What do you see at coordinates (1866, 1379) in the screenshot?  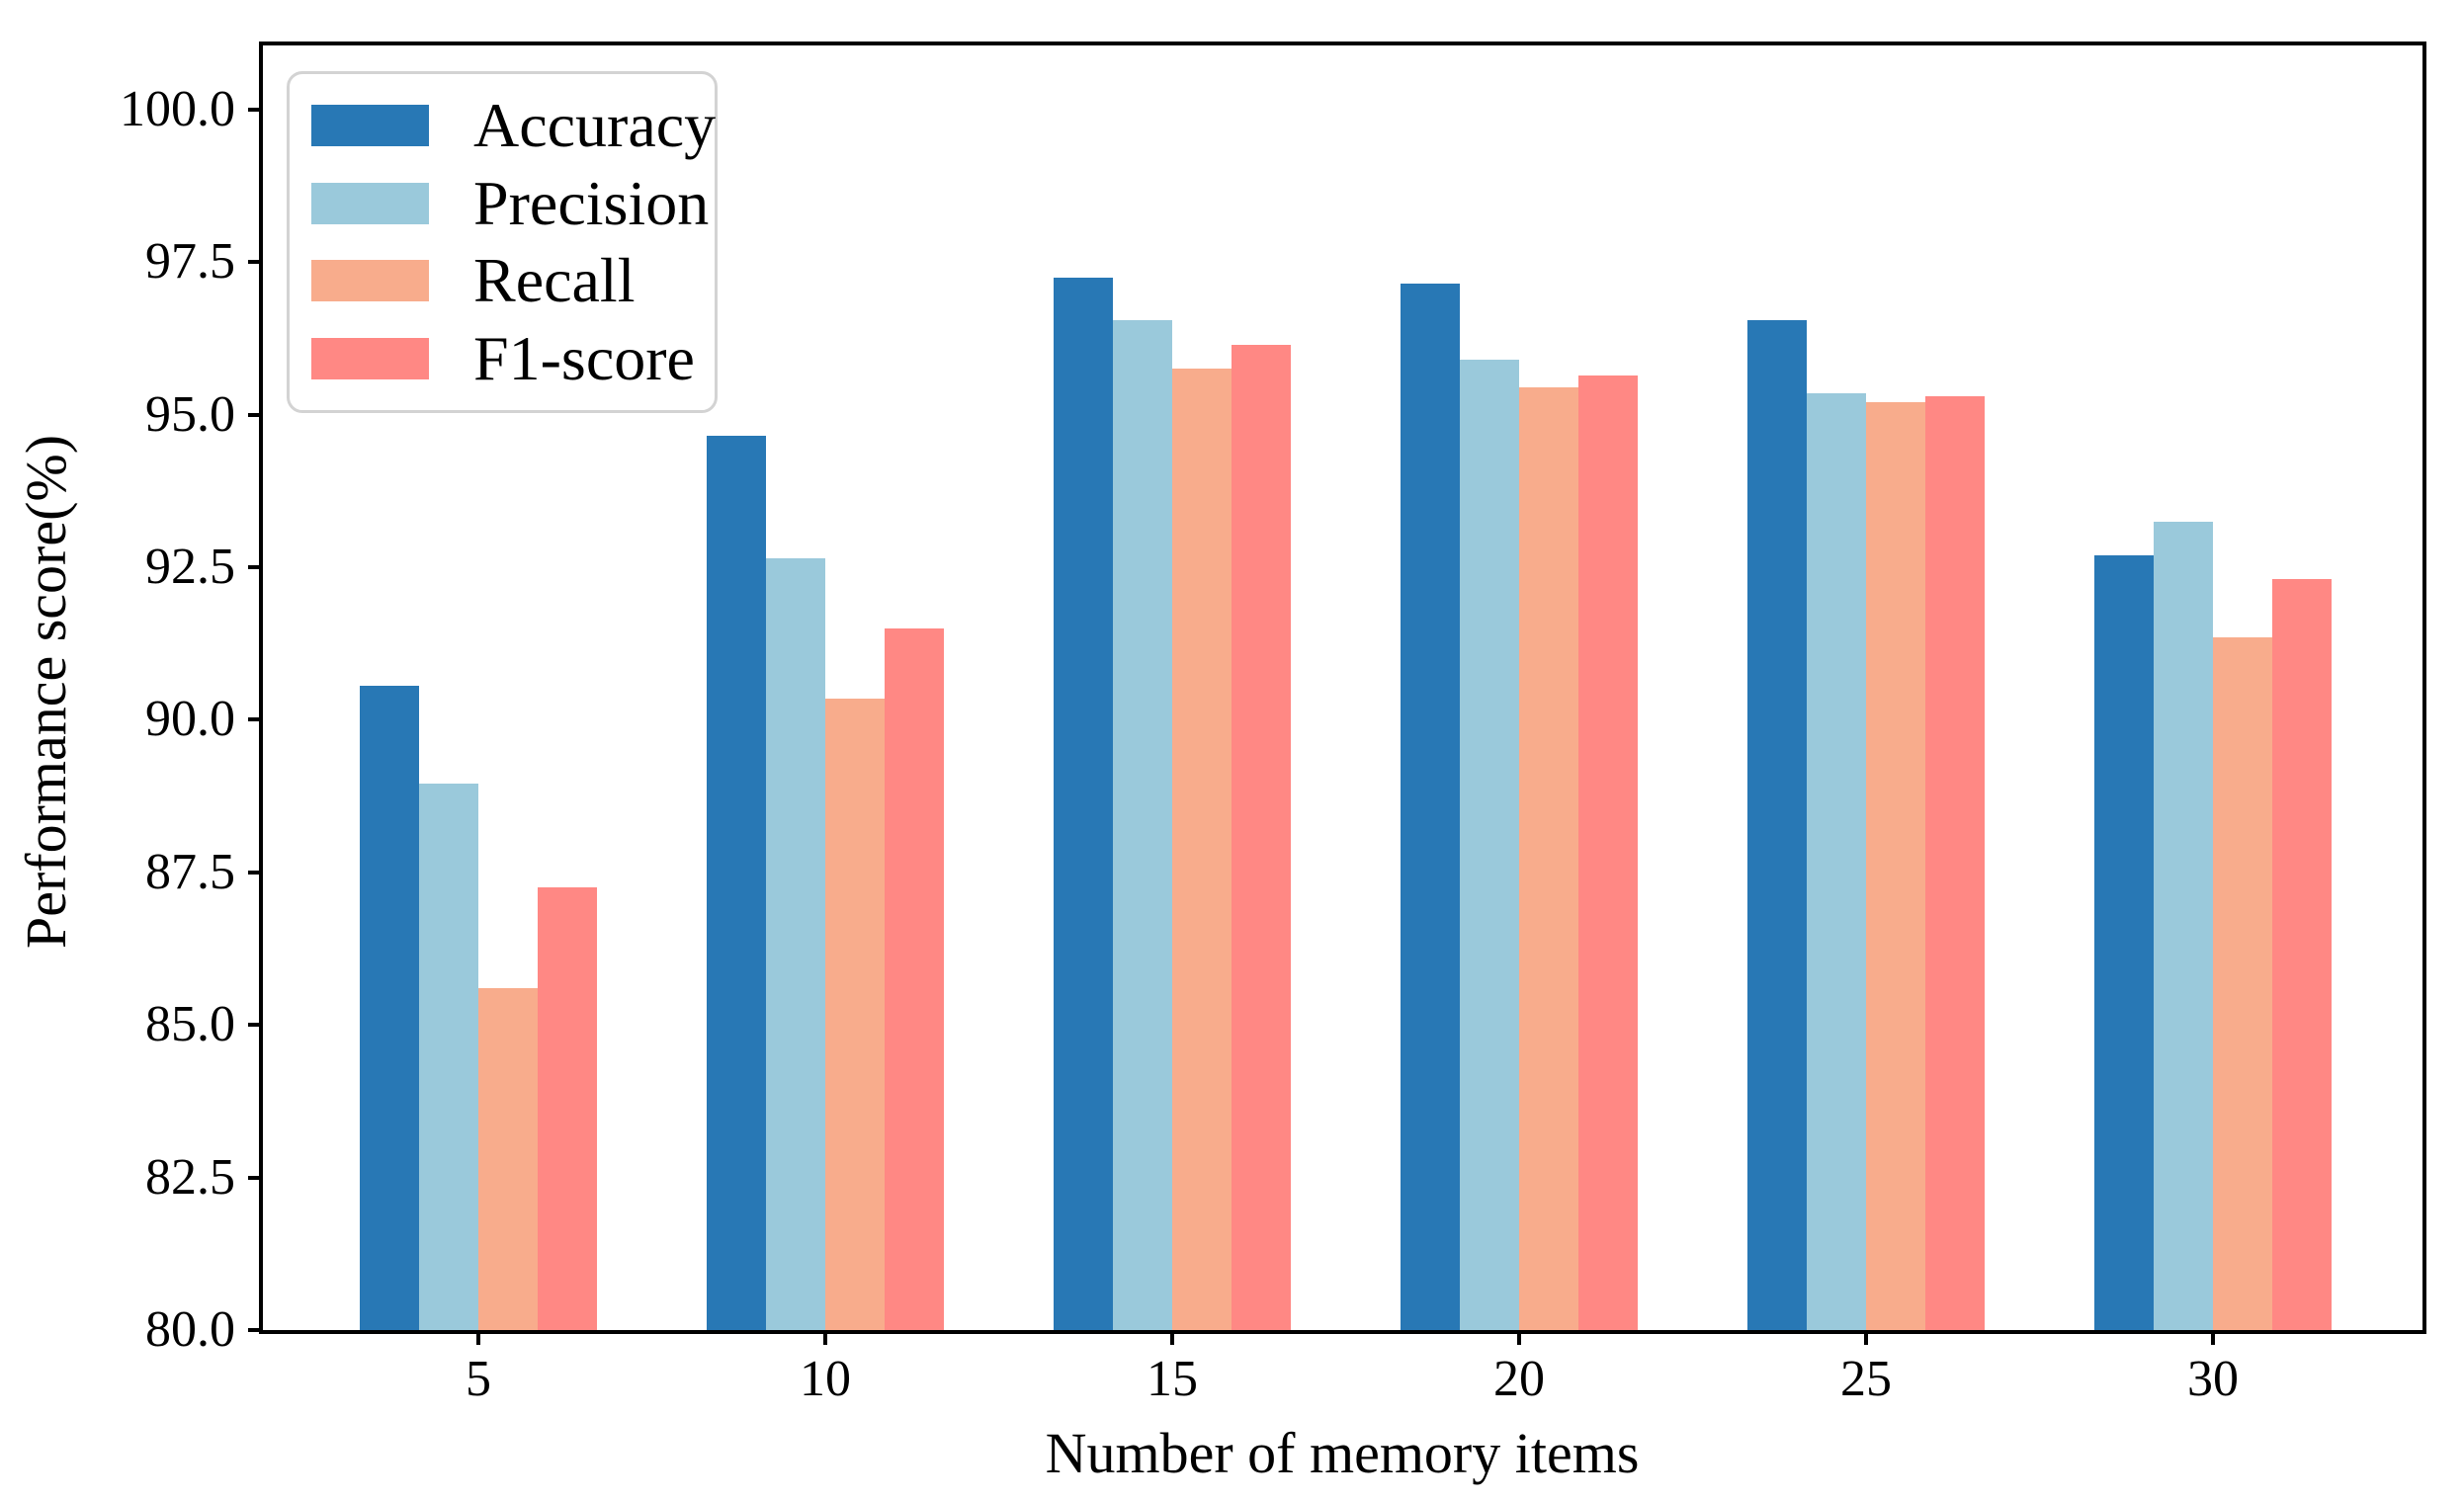 I see `x-tick-label: 25` at bounding box center [1866, 1379].